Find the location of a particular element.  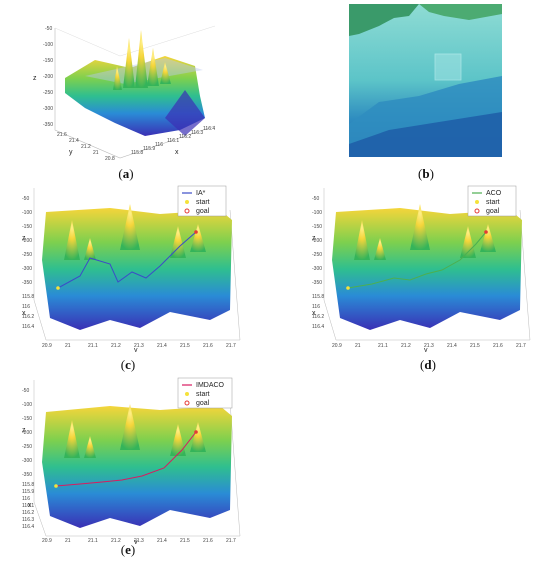

legend-method-c: IA* is located at coordinates (201, 193).